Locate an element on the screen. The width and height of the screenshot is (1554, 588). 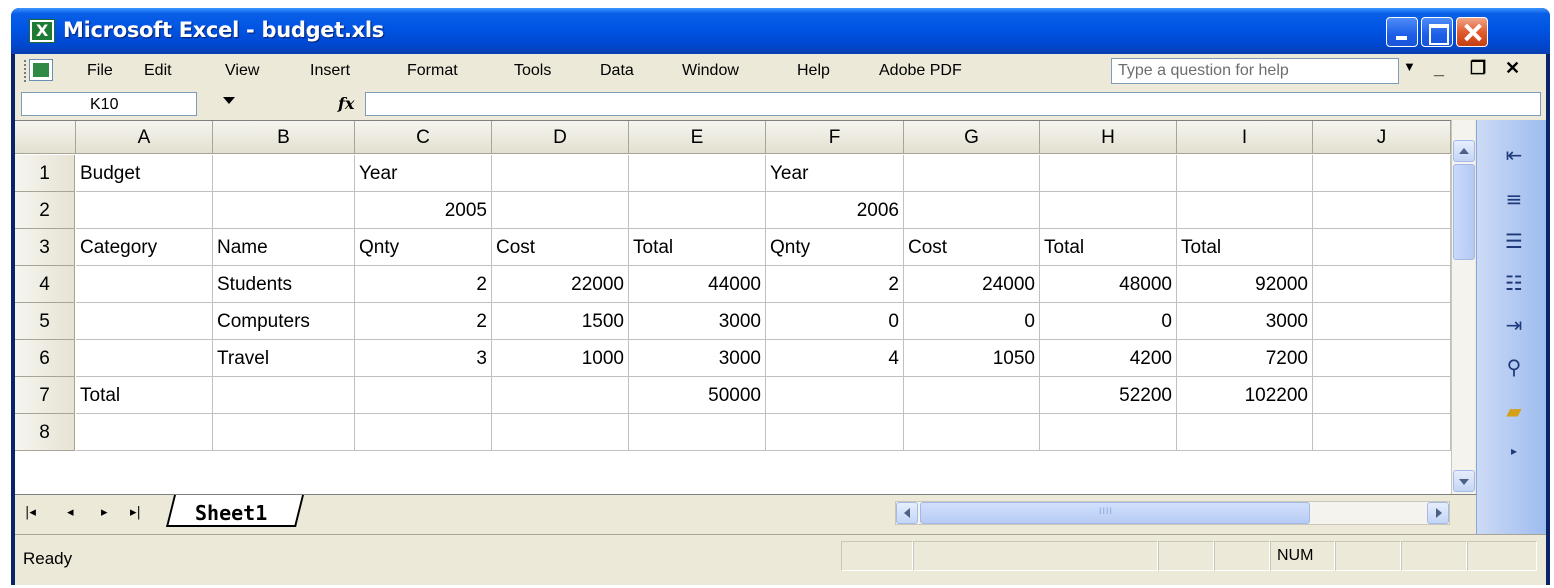
cell-e7: 50000 is located at coordinates (697, 395).